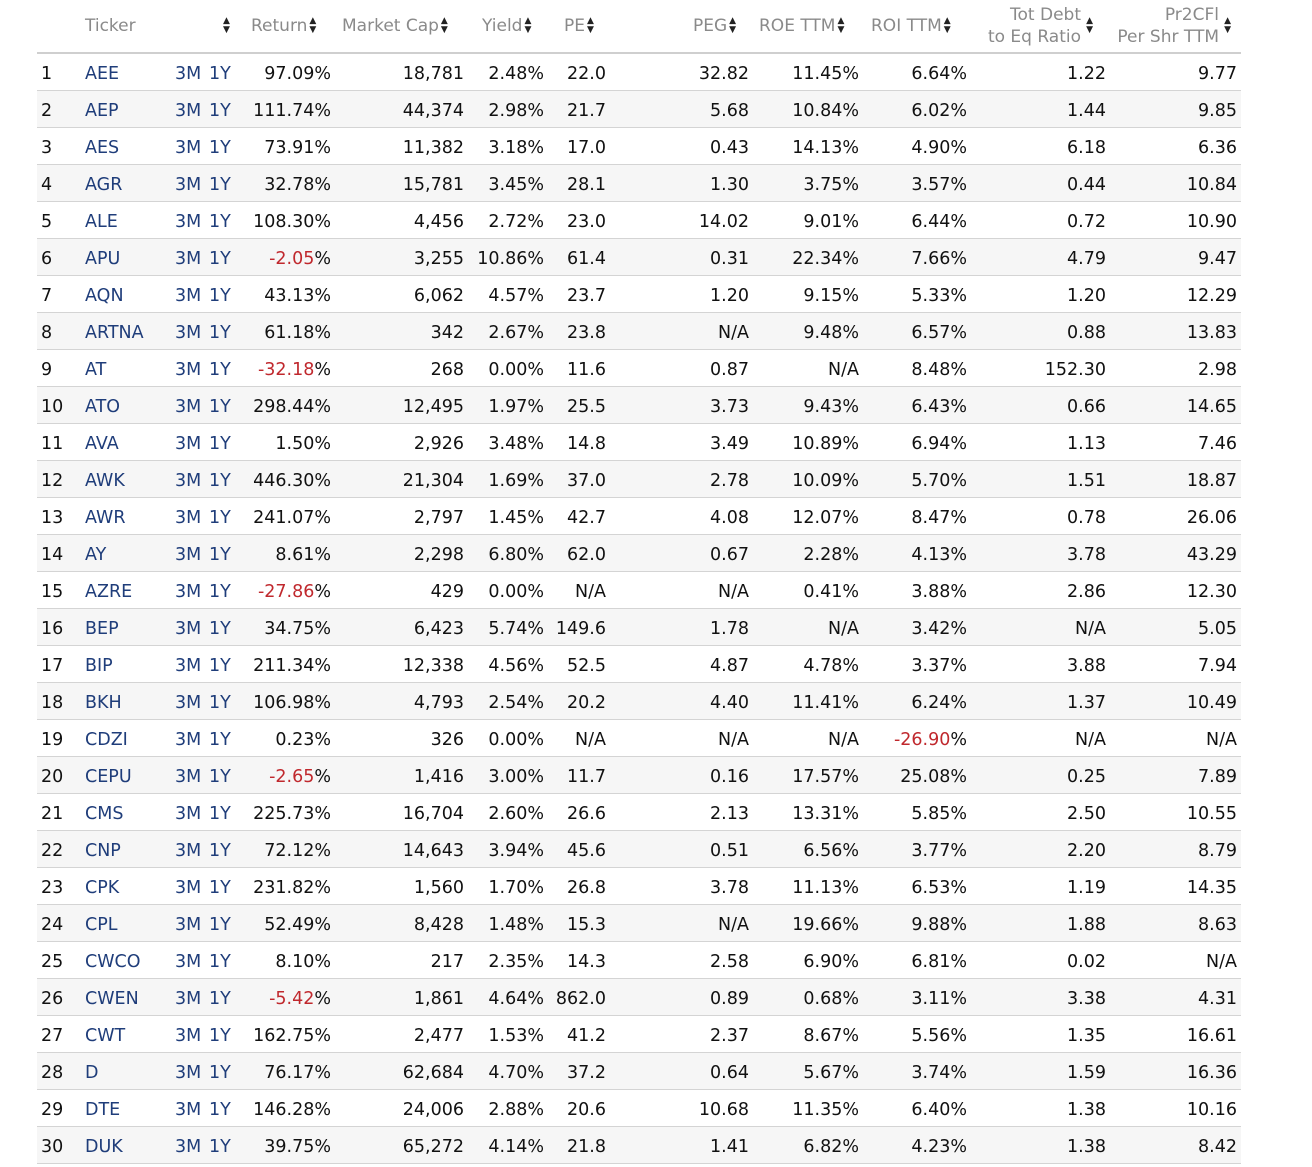 Image resolution: width=1312 pixels, height=1167 pixels. I want to click on ticker-link: AVA, so click(102, 444).